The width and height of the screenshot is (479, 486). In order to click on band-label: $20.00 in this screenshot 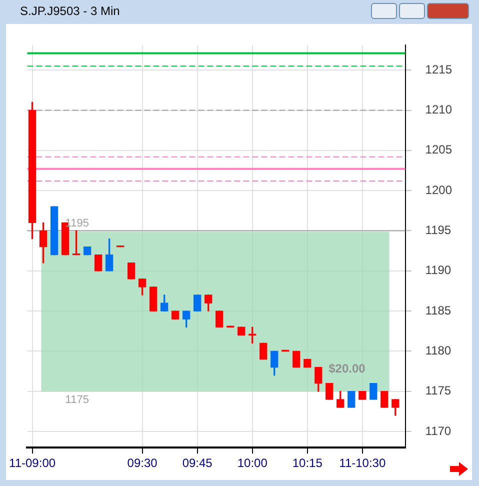, I will do `click(347, 369)`.